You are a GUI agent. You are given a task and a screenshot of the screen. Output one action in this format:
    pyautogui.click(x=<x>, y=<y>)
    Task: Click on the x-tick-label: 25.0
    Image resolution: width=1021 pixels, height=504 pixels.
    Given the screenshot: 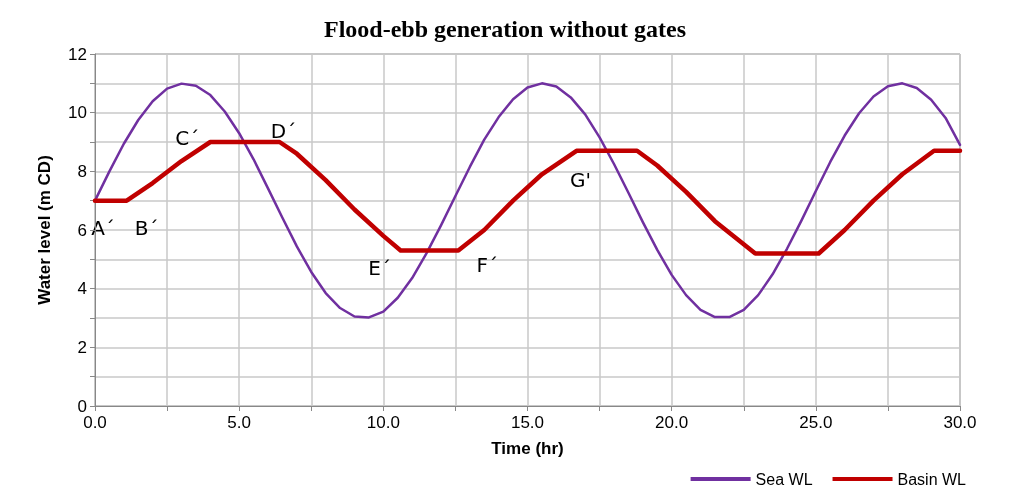 What is the action you would take?
    pyautogui.click(x=816, y=422)
    